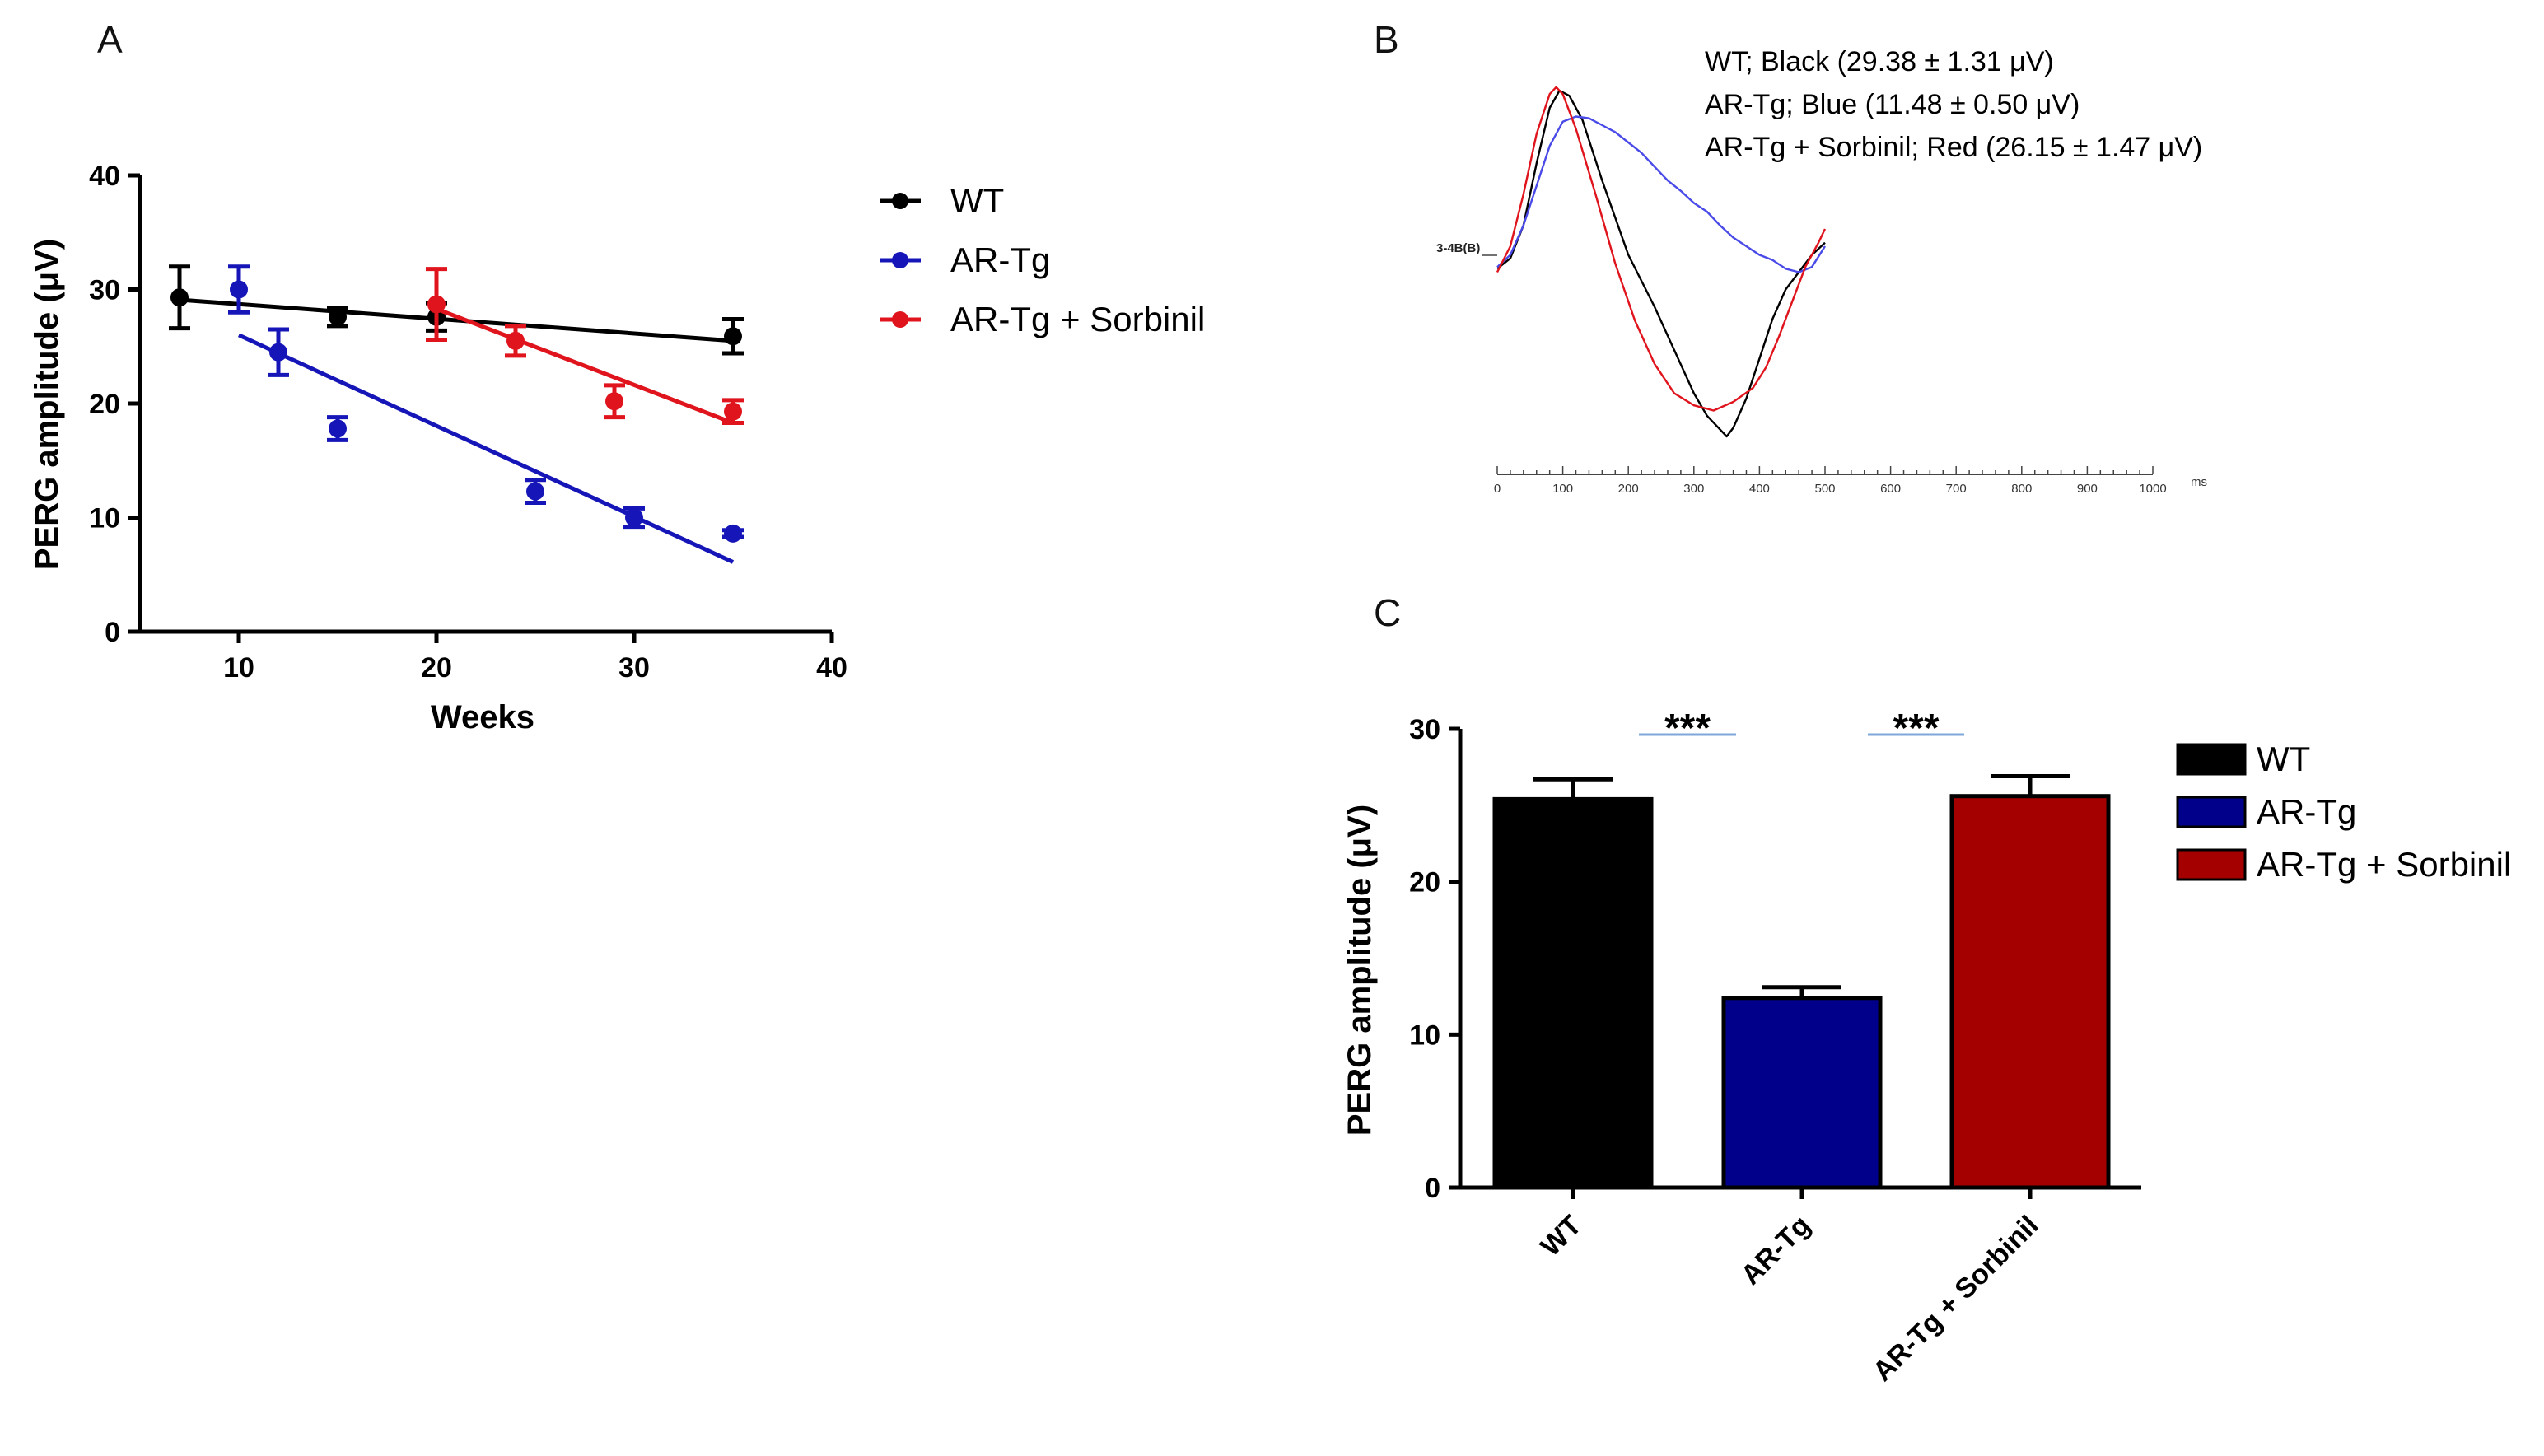 This screenshot has width=2544, height=1456. Describe the element at coordinates (1000, 259) in the screenshot. I see `panel-a-legend-label: AR-Tg` at that location.